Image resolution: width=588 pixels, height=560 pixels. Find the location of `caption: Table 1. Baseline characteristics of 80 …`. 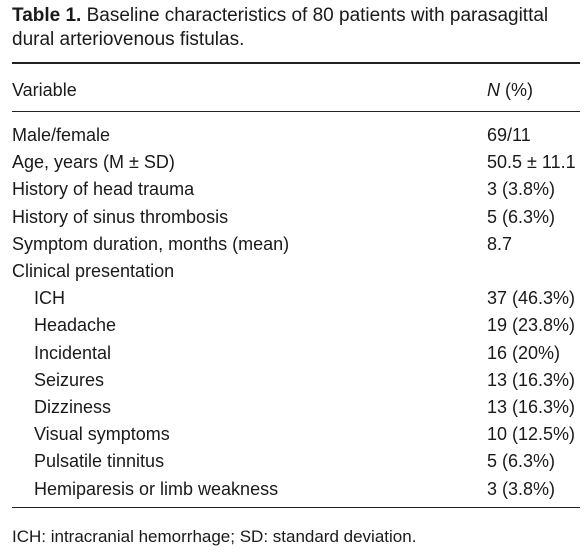

caption: Table 1. Baseline characteristics of 80 … is located at coordinates (297, 28).